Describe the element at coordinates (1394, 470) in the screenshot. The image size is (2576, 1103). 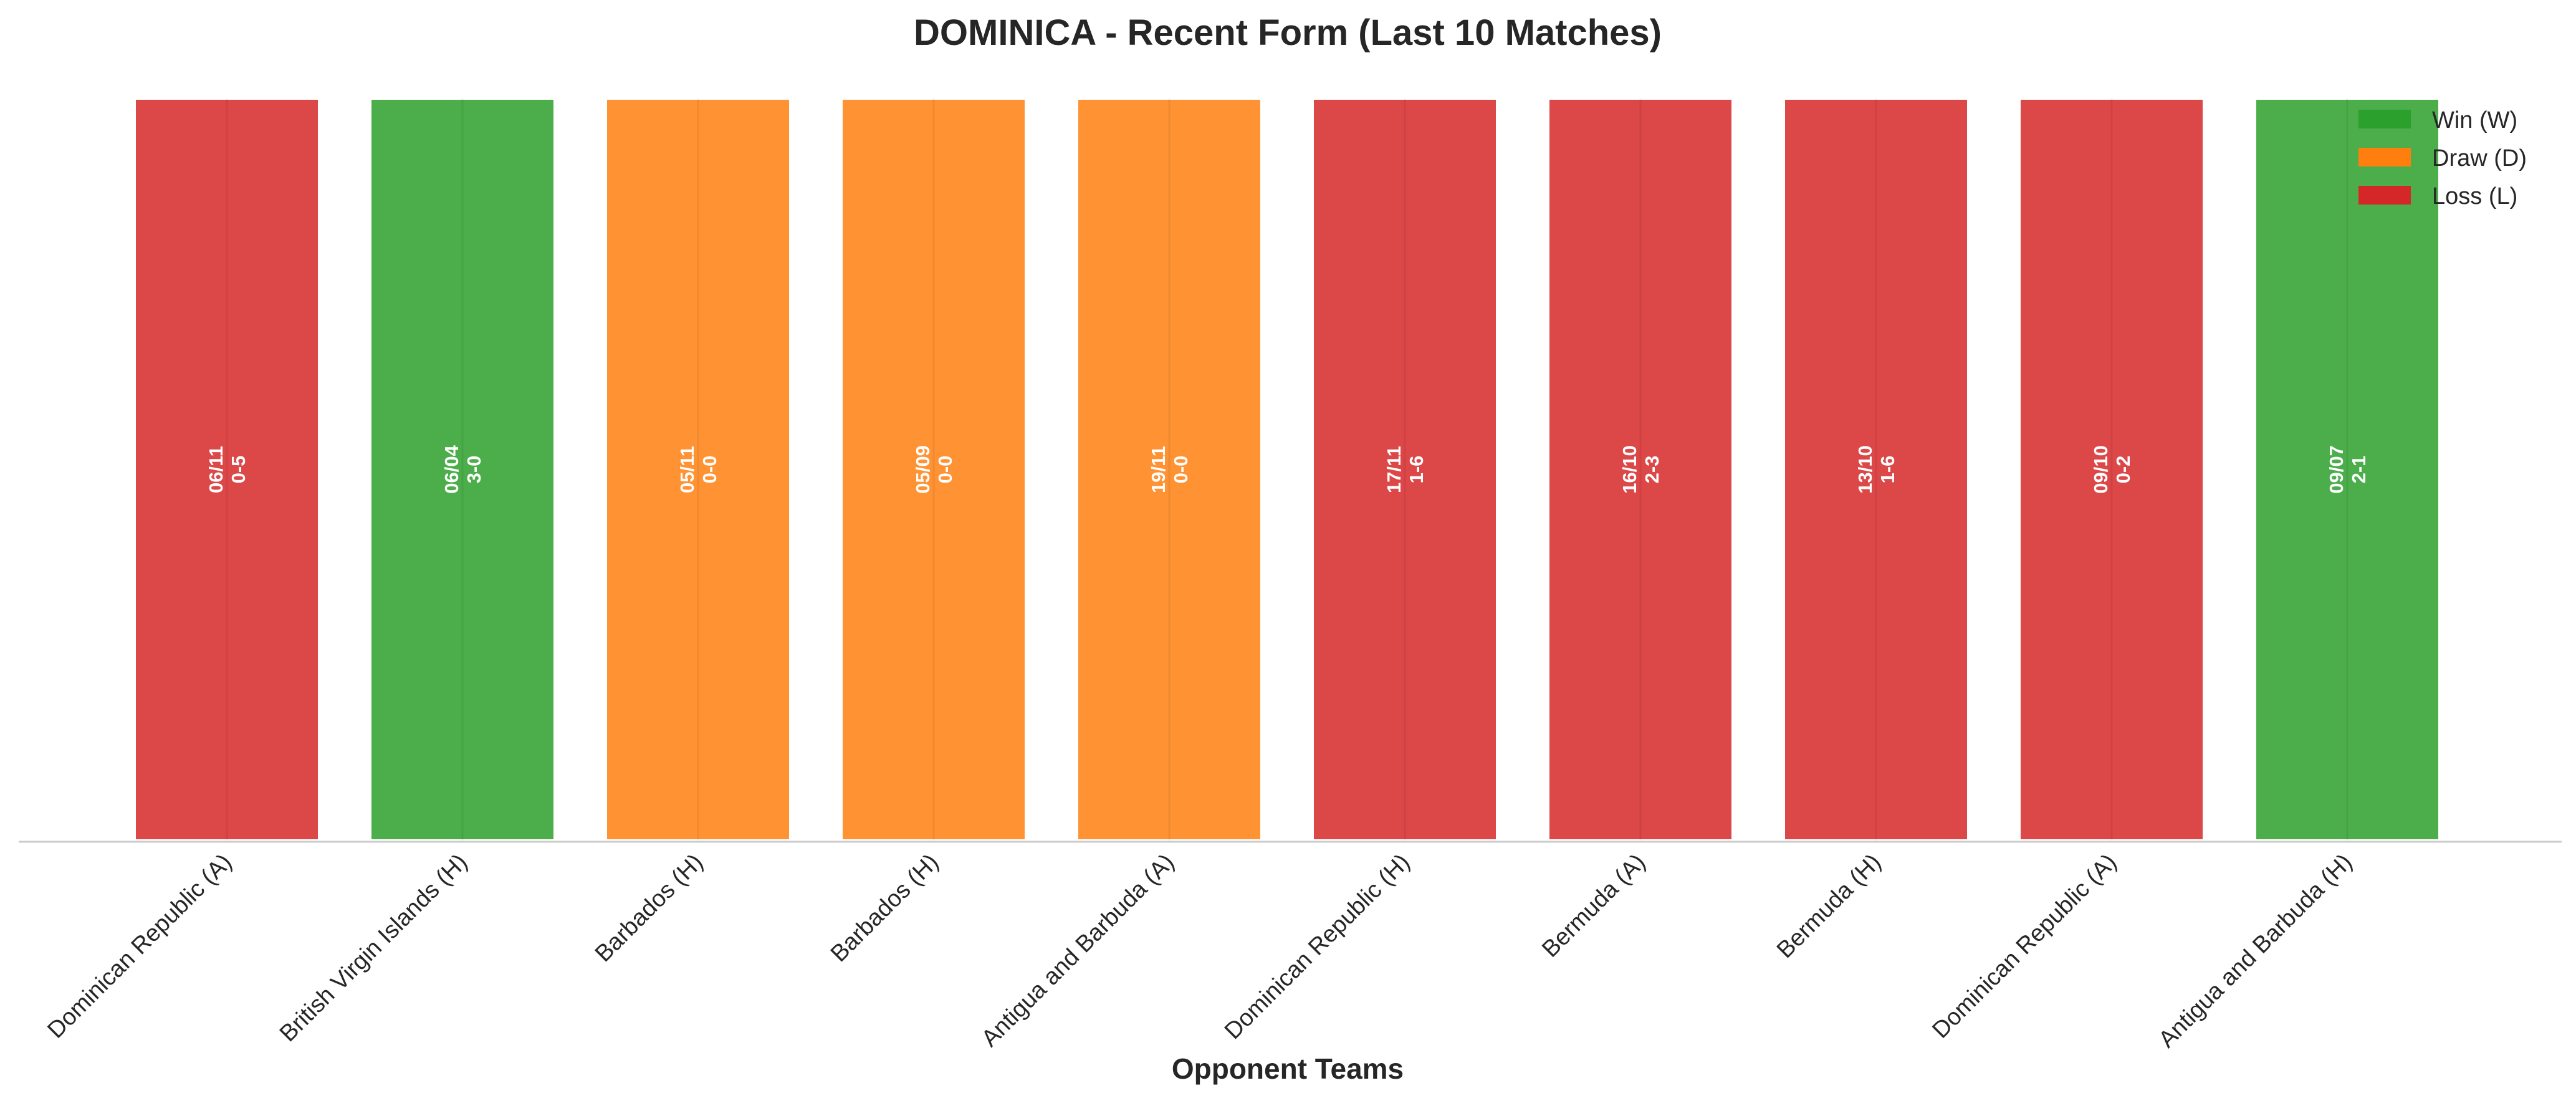
I see `bar-date-6: 17/11` at that location.